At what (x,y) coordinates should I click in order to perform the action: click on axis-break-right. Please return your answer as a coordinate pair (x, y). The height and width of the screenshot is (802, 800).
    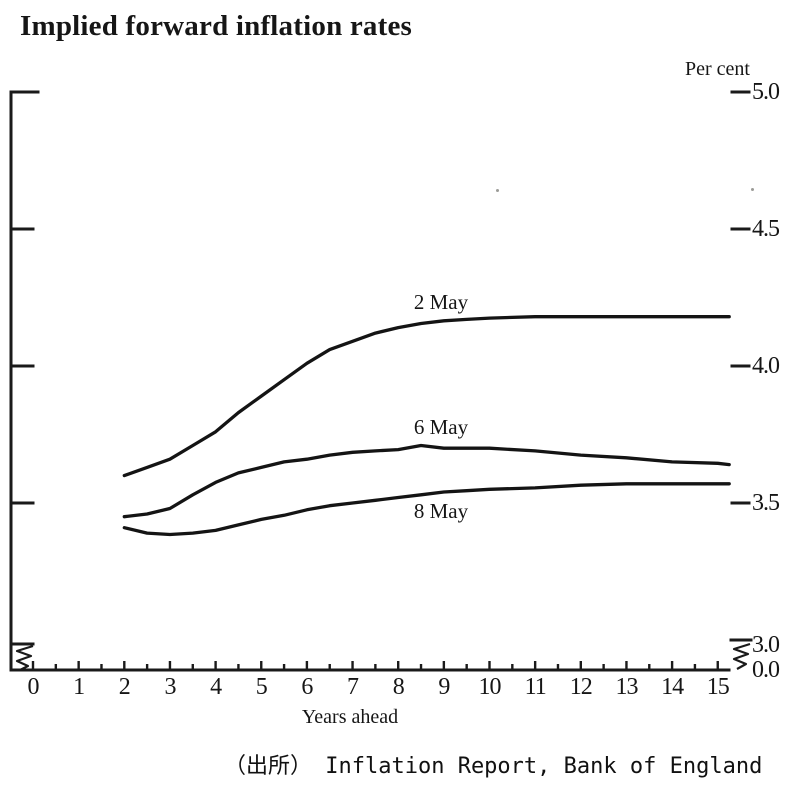
    Looking at the image, I should click on (741, 656).